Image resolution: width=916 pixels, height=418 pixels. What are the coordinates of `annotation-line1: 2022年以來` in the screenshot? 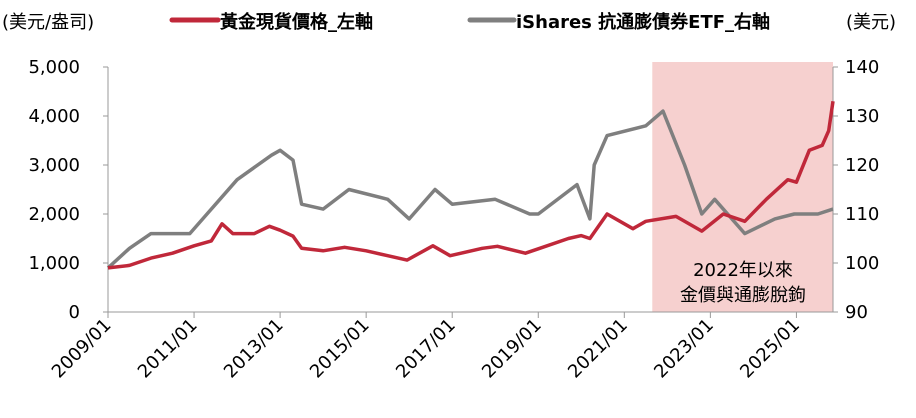 It's located at (743, 270).